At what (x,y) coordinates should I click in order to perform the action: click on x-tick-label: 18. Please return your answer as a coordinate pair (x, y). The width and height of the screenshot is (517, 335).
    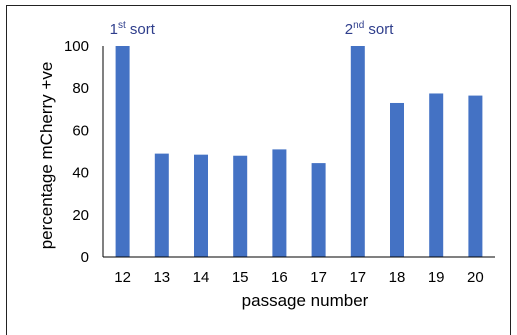
    Looking at the image, I should click on (397, 277).